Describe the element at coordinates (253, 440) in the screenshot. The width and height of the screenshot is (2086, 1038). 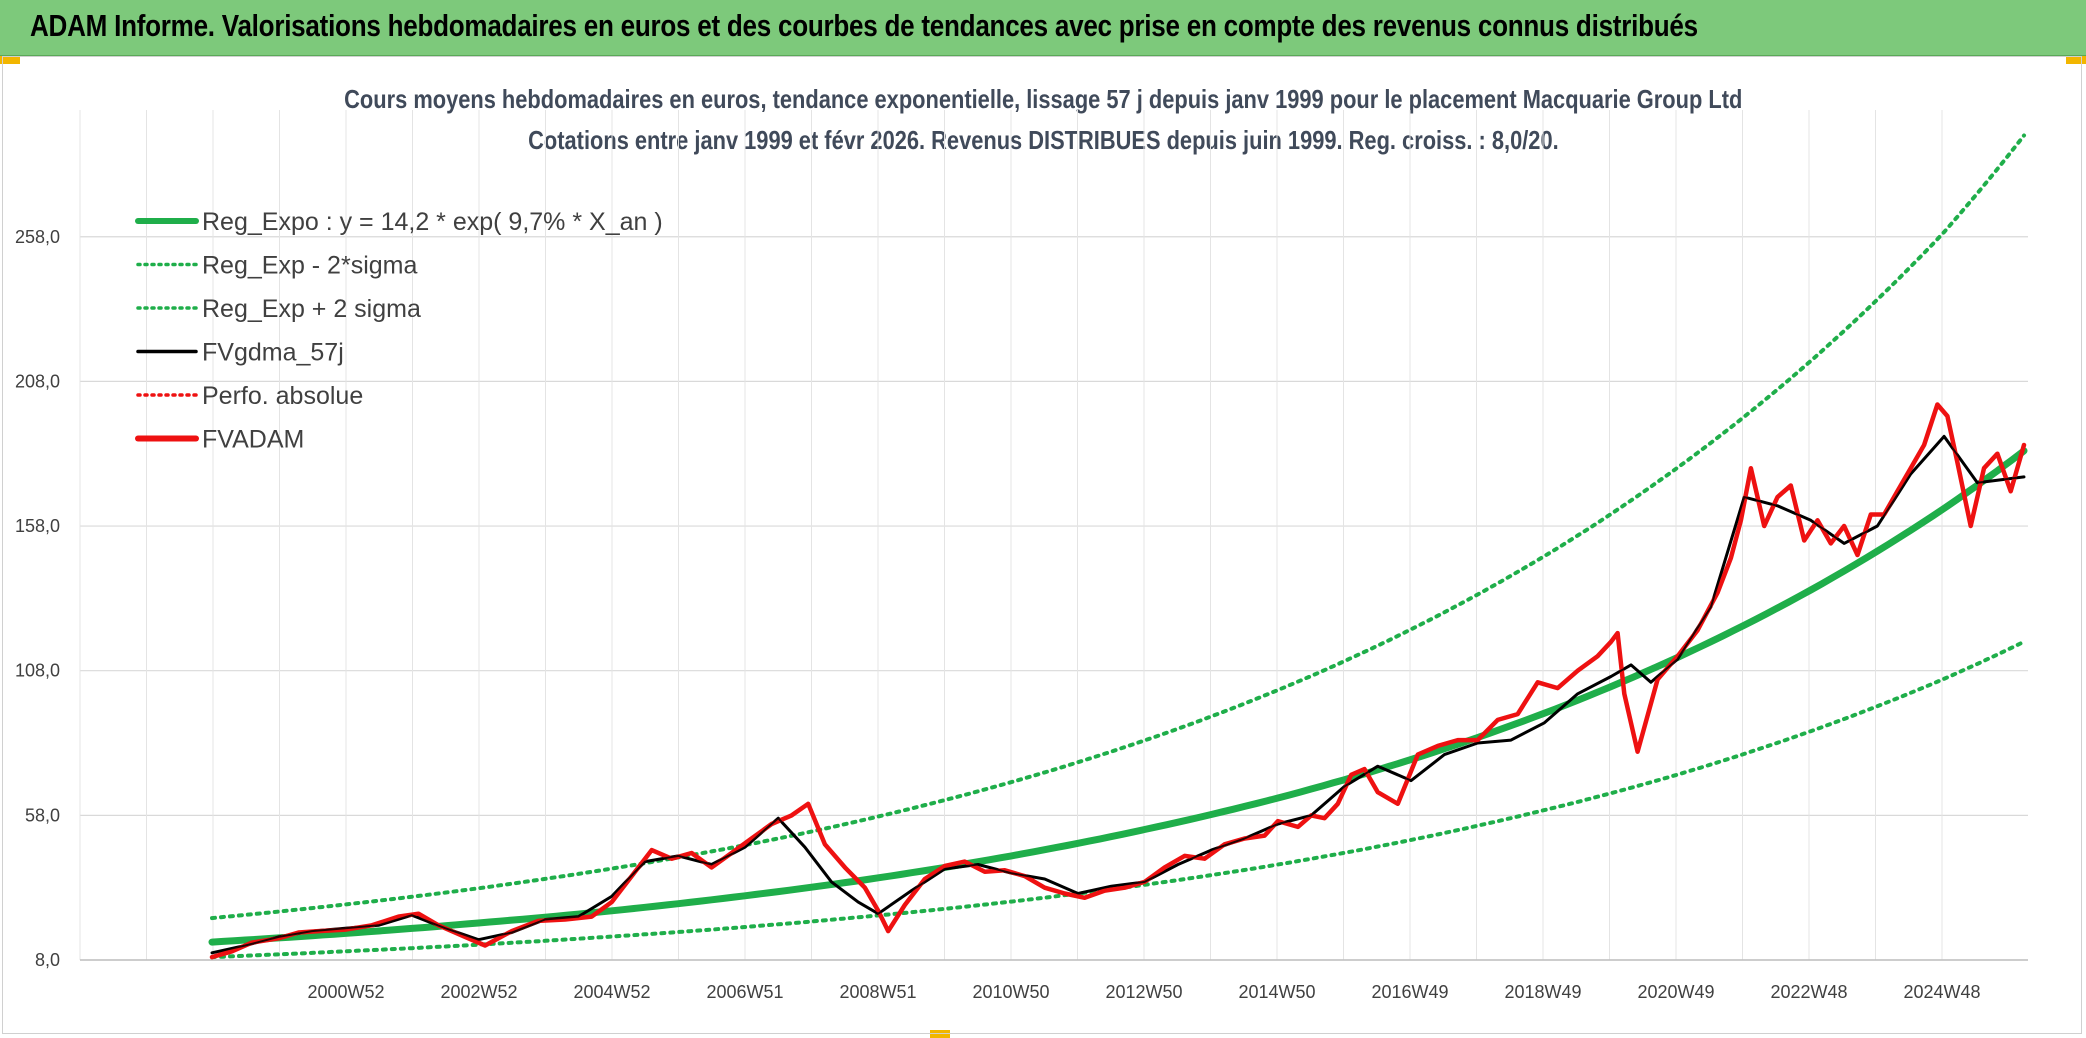
I see `legend-label: FVADAM` at that location.